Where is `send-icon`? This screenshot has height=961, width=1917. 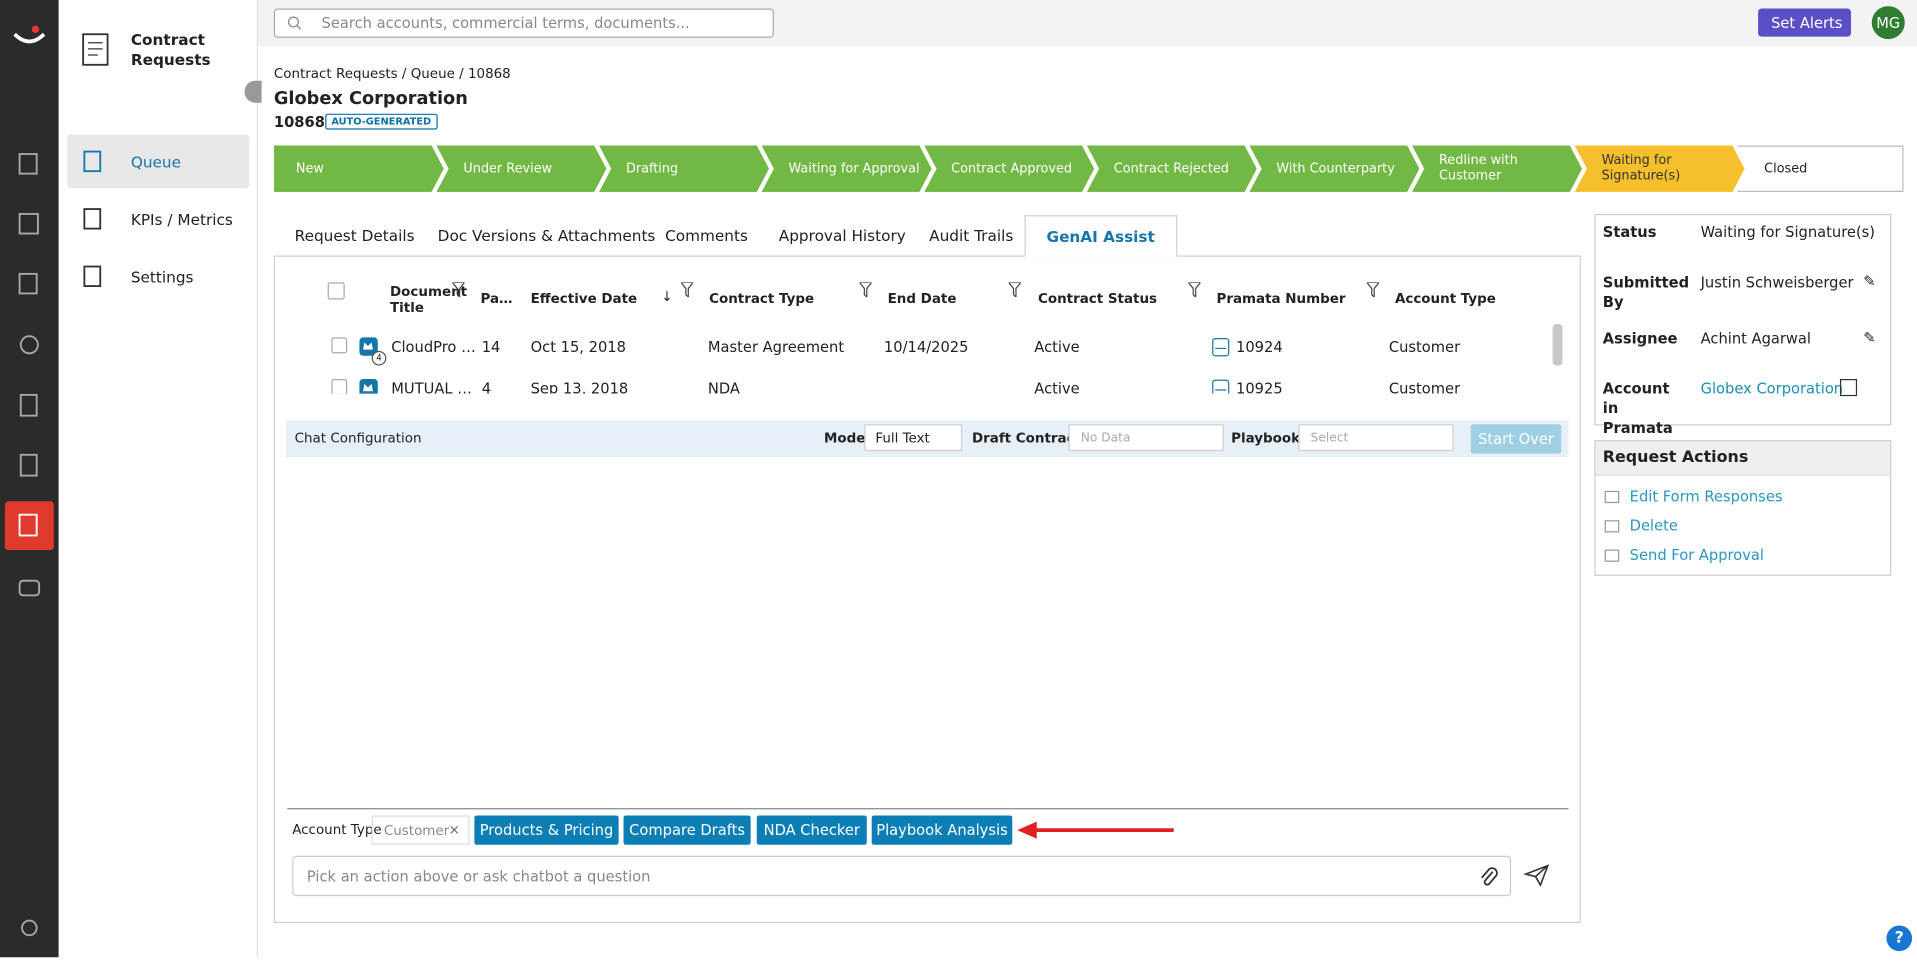 send-icon is located at coordinates (1536, 875).